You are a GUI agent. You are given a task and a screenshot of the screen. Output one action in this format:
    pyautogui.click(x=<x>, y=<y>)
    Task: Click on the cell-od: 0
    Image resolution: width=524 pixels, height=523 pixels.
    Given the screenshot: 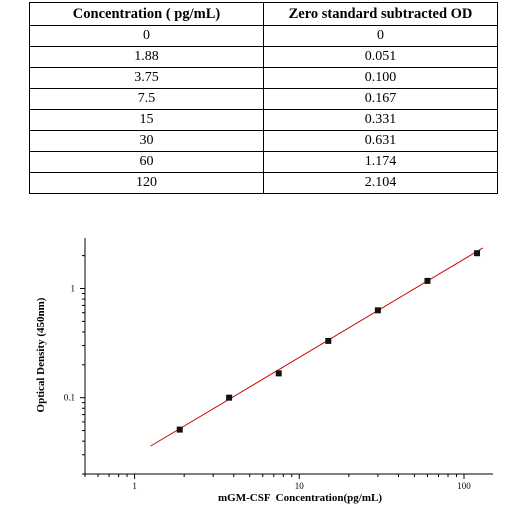 What is the action you would take?
    pyautogui.click(x=380, y=36)
    